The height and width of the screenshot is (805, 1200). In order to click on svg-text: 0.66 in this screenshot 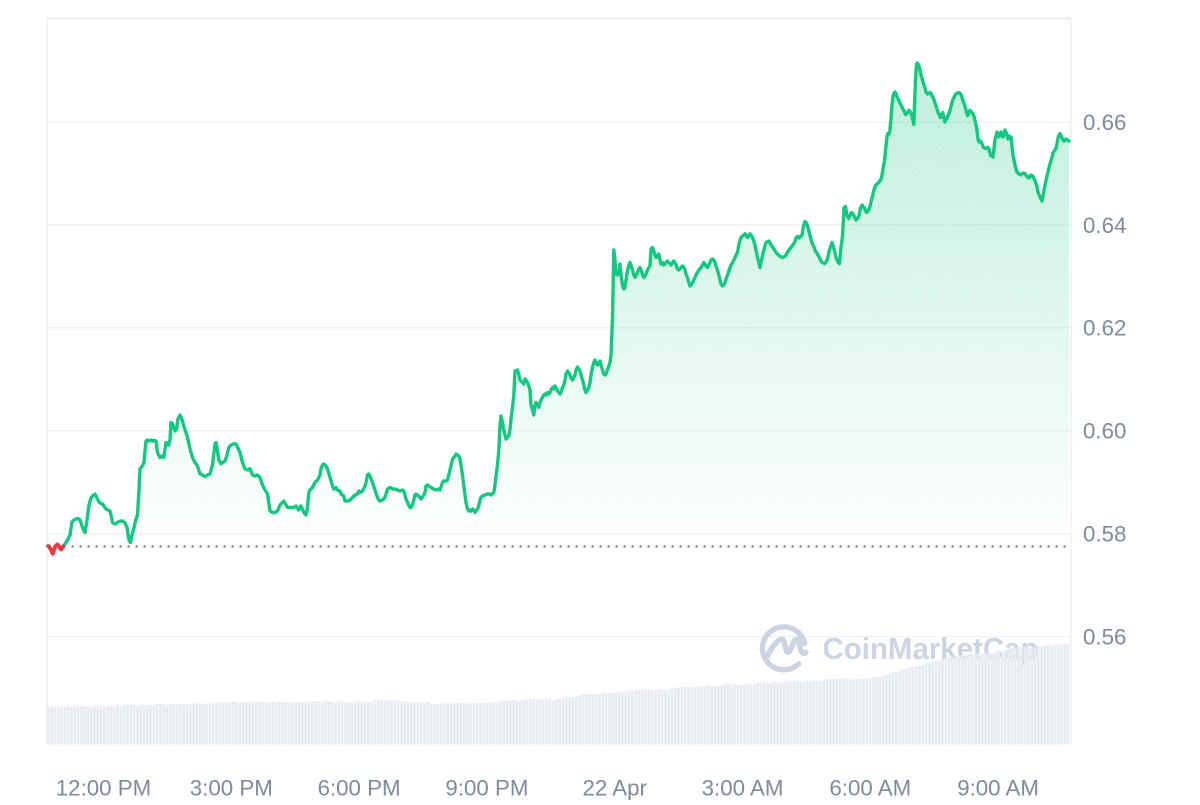, I will do `click(1104, 122)`.